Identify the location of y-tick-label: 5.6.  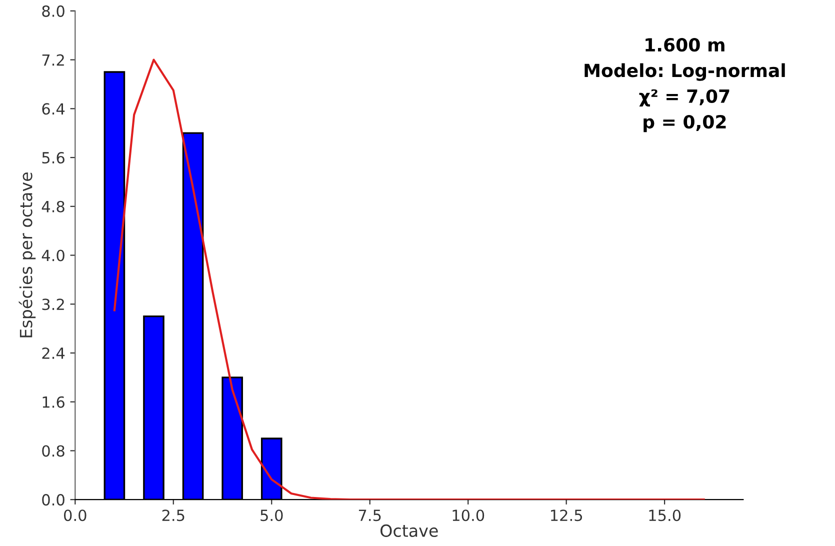
(53, 158).